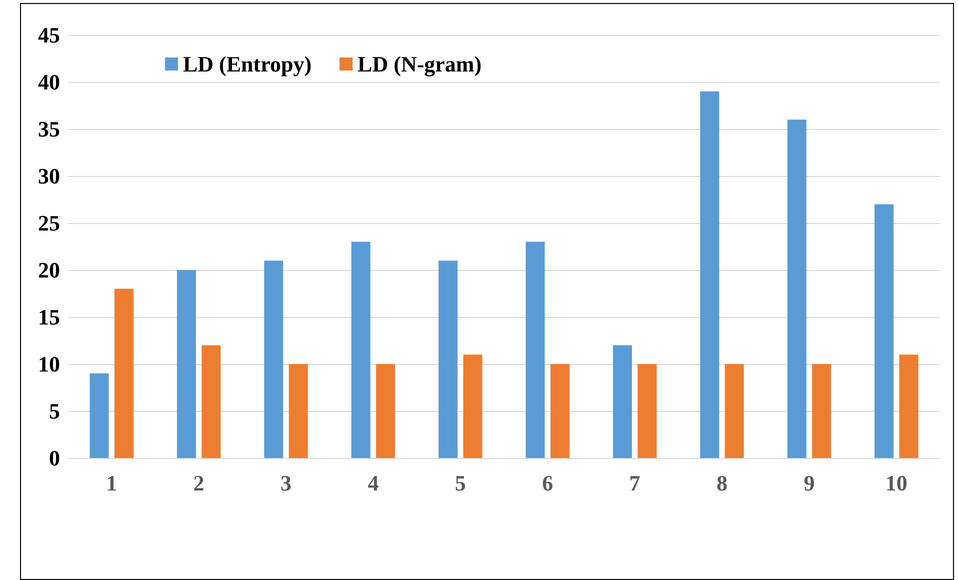 The height and width of the screenshot is (580, 958). What do you see at coordinates (54, 458) in the screenshot?
I see `y-tick-label: 0` at bounding box center [54, 458].